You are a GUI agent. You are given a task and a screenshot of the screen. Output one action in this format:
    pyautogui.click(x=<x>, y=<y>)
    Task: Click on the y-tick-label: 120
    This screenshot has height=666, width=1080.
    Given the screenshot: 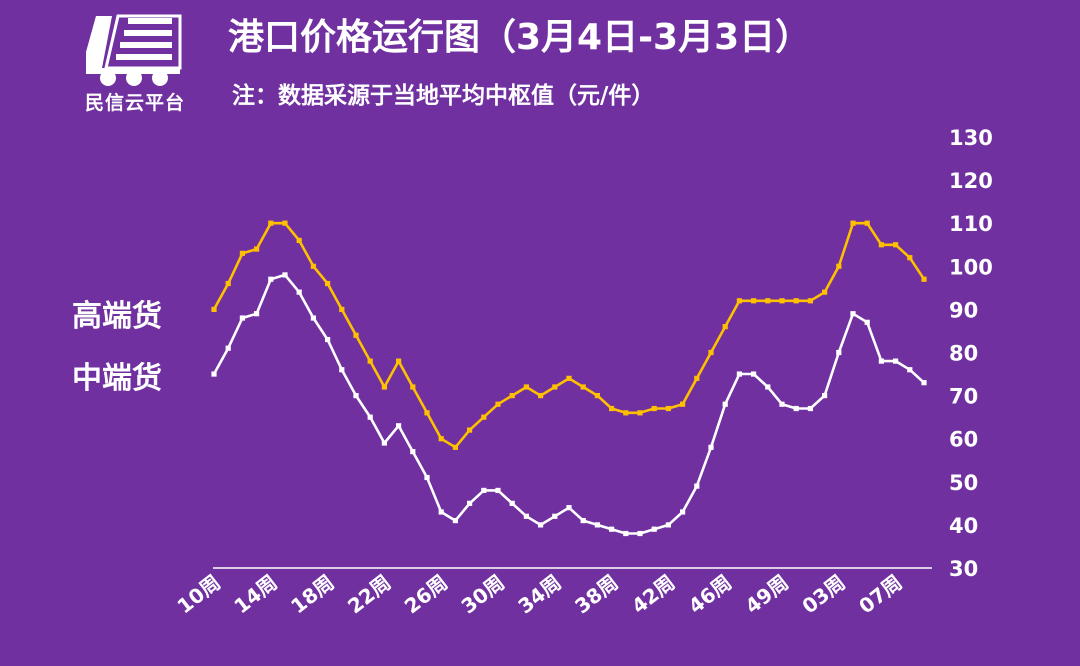 What is the action you would take?
    pyautogui.click(x=971, y=181)
    